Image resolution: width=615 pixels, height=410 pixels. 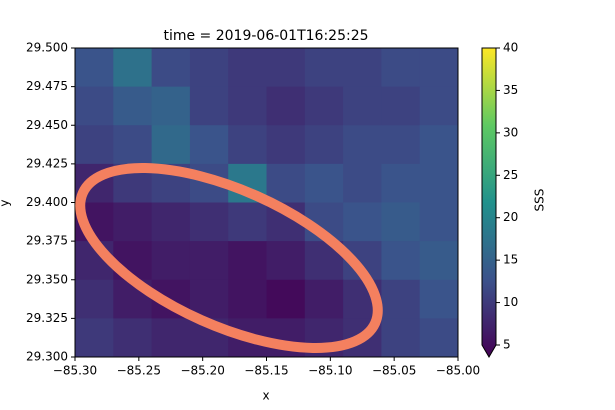 What do you see at coordinates (75, 371) in the screenshot?
I see `x-tick-label: −85.30` at bounding box center [75, 371].